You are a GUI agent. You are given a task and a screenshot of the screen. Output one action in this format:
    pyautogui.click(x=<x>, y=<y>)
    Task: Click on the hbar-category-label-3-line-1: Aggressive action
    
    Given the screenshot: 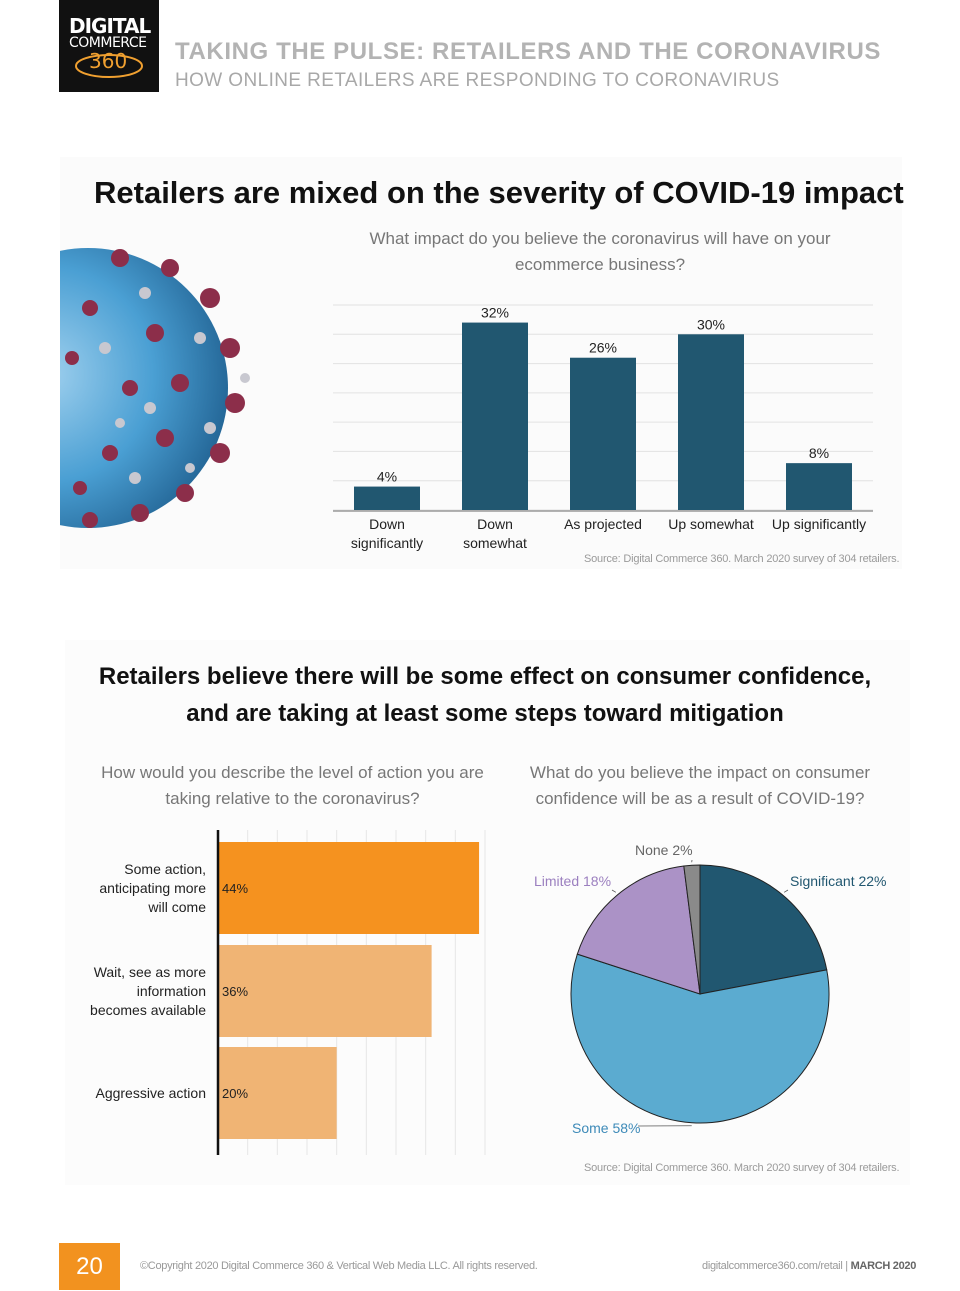 What is the action you would take?
    pyautogui.click(x=150, y=1093)
    